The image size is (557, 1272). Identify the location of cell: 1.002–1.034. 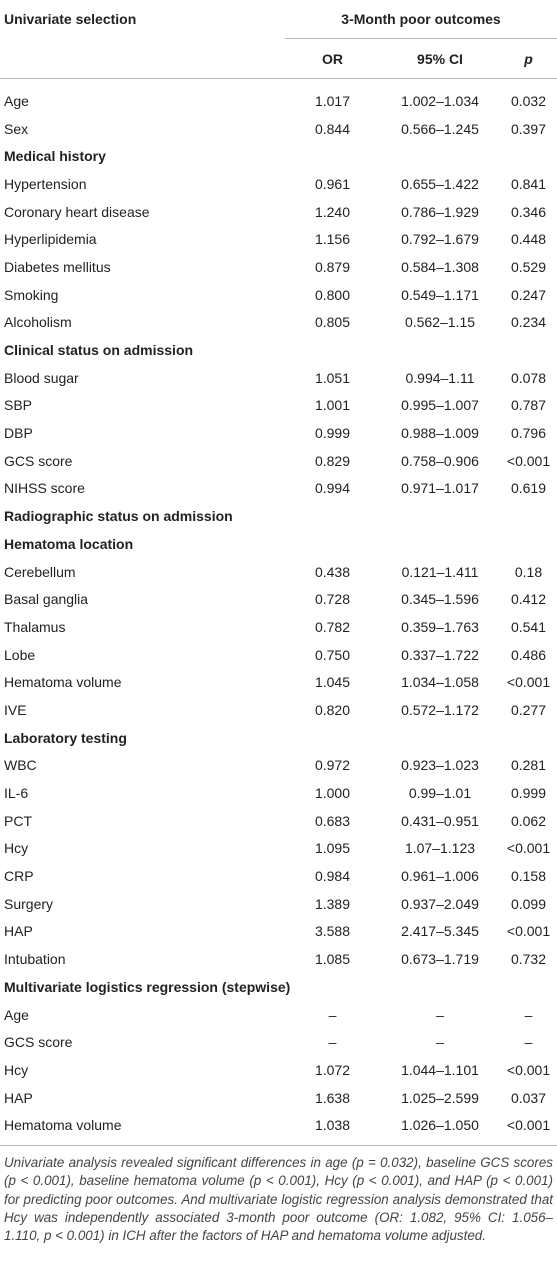
(440, 100).